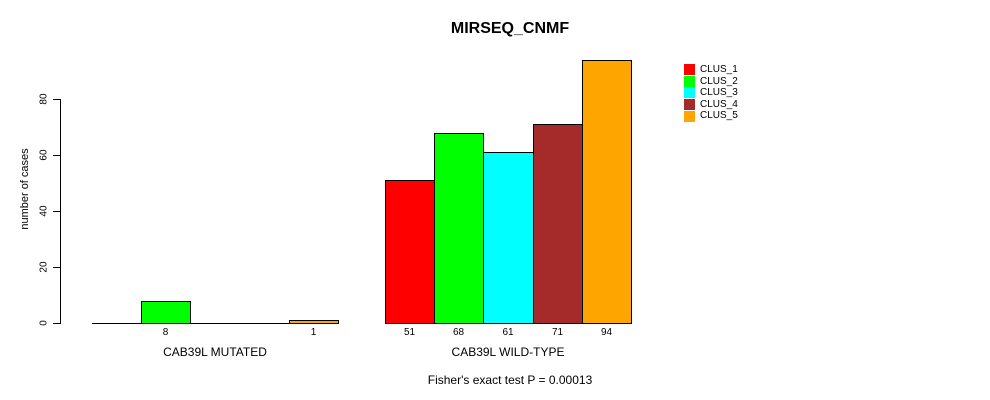 The image size is (990, 400). Describe the element at coordinates (719, 104) in the screenshot. I see `legend-label: CLUS_4` at that location.